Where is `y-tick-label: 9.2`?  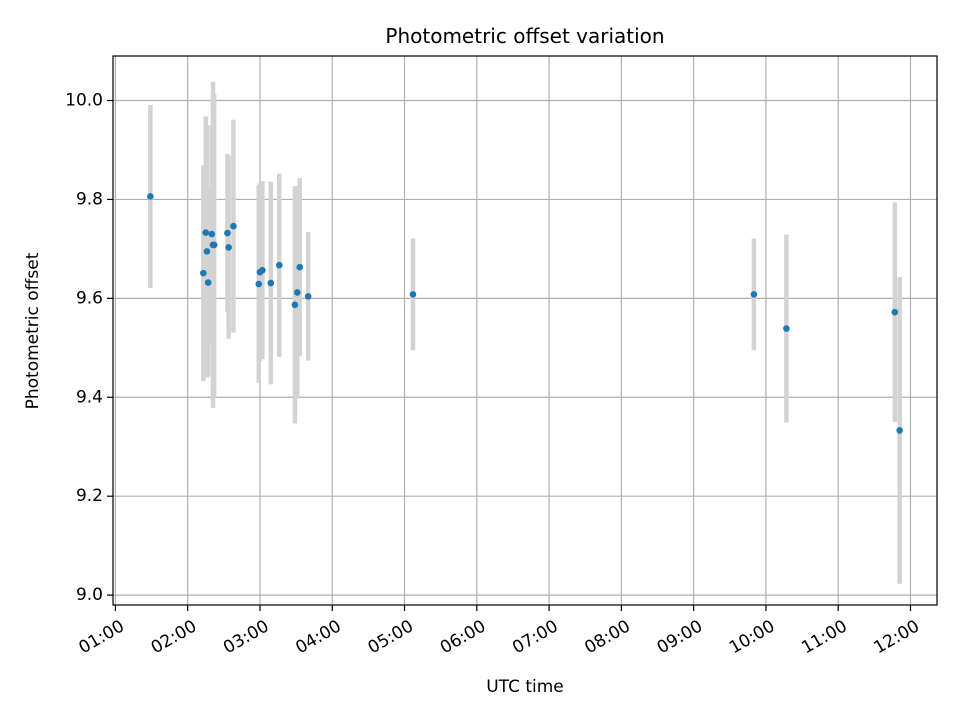
y-tick-label: 9.2 is located at coordinates (89, 496).